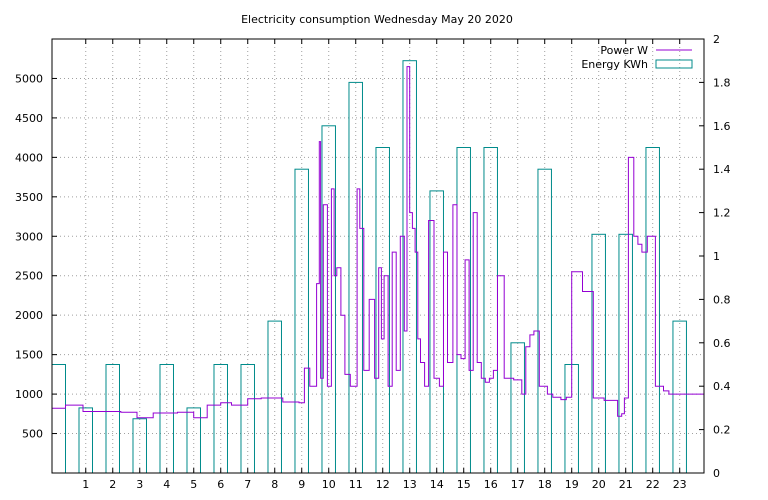  Describe the element at coordinates (722, 213) in the screenshot. I see `y2-tick-label: 1.2` at that location.